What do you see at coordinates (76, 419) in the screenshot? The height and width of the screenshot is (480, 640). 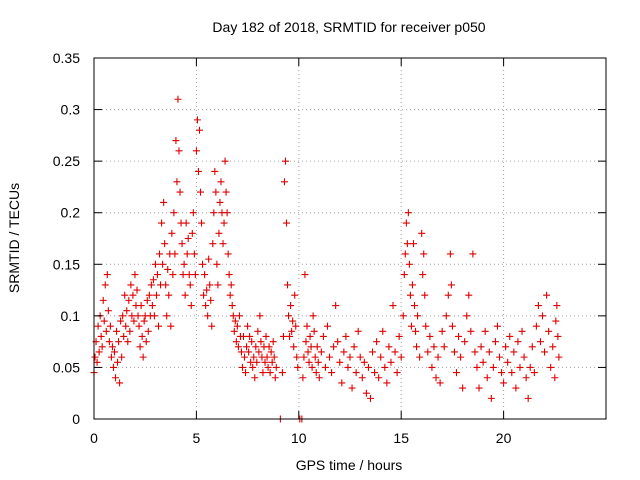 I see `y-tick-label: 0` at bounding box center [76, 419].